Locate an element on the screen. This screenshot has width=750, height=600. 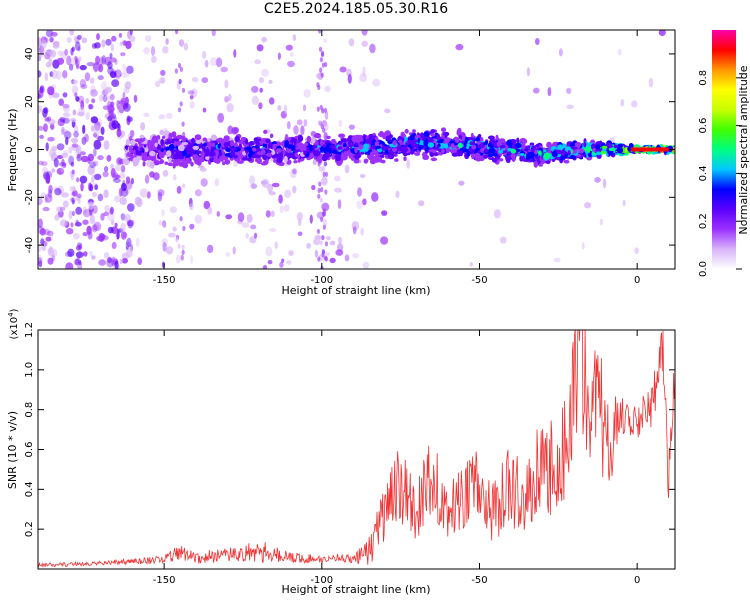
colorbar-tick-label: 0.8 is located at coordinates (703, 78).